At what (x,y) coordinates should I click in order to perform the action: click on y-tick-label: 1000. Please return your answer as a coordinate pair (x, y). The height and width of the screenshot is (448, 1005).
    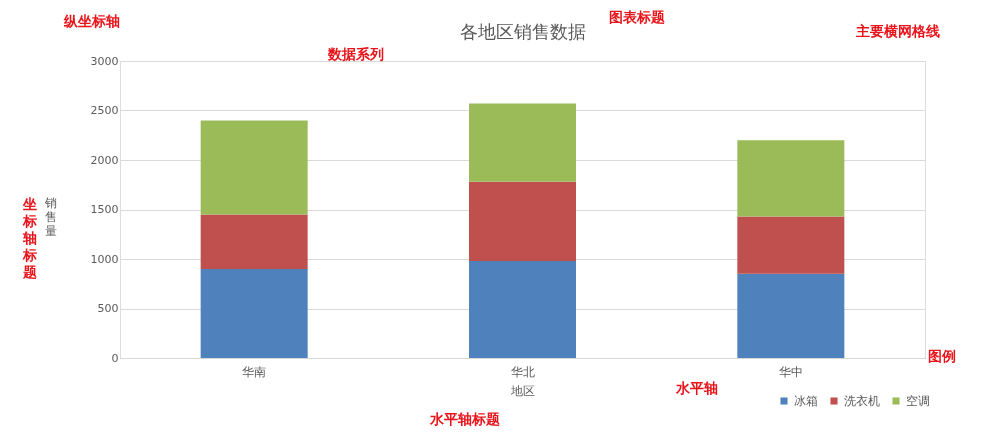
    Looking at the image, I should click on (104, 259).